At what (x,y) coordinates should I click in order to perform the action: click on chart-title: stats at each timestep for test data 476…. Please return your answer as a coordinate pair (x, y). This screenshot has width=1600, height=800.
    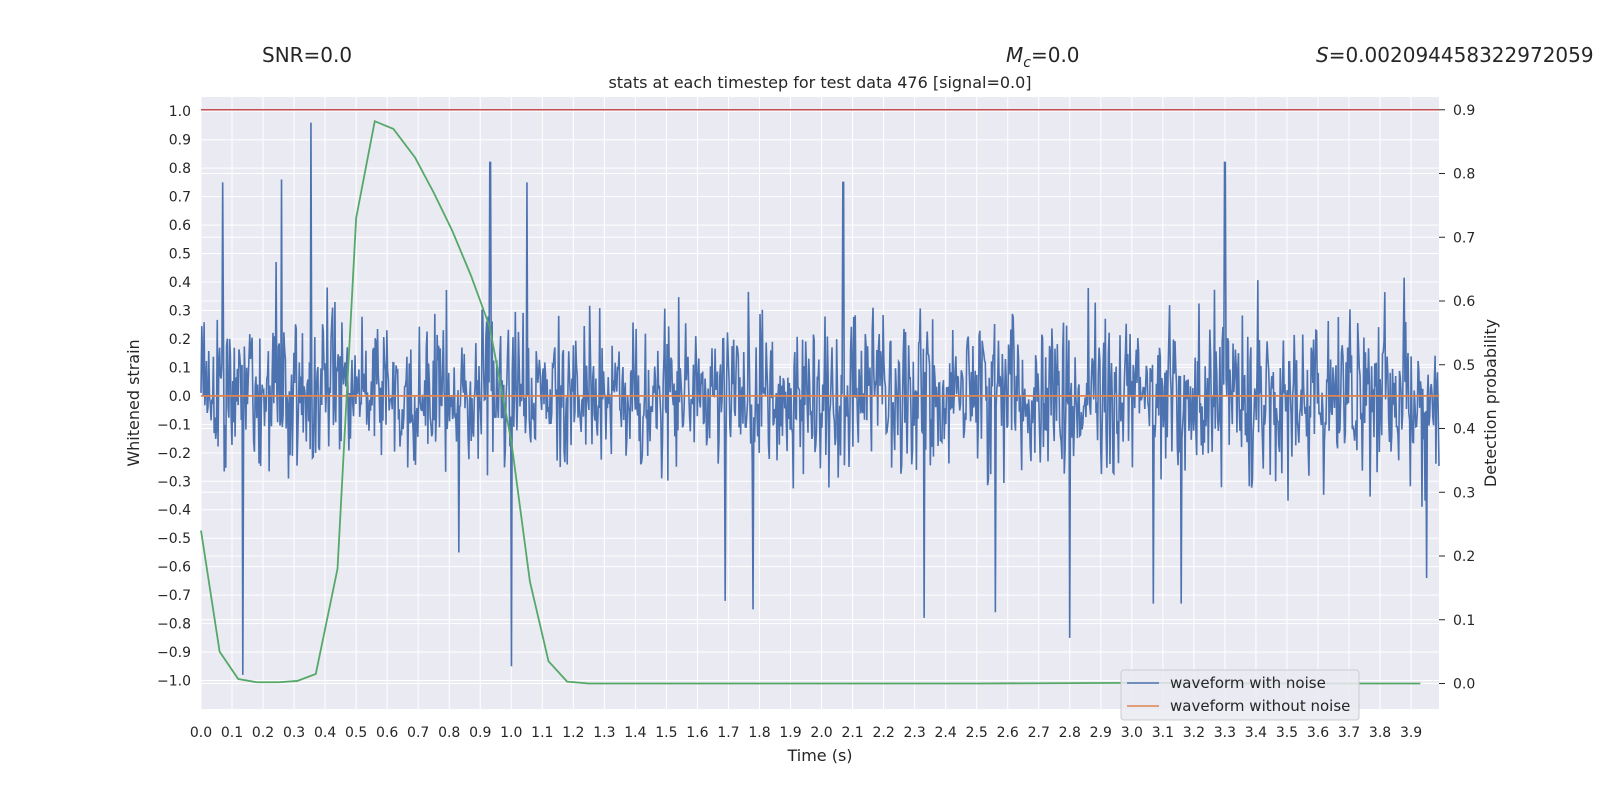
    Looking at the image, I should click on (819, 82).